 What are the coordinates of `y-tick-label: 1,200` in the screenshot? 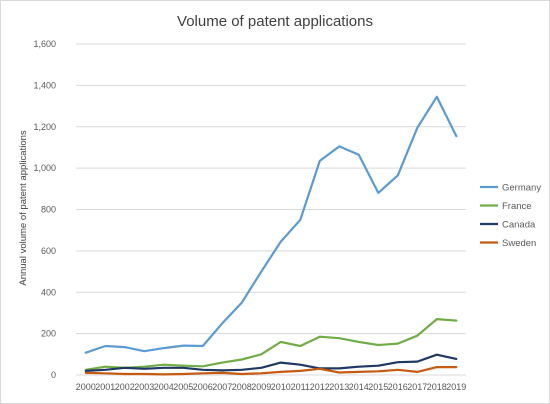 It's located at (44, 127).